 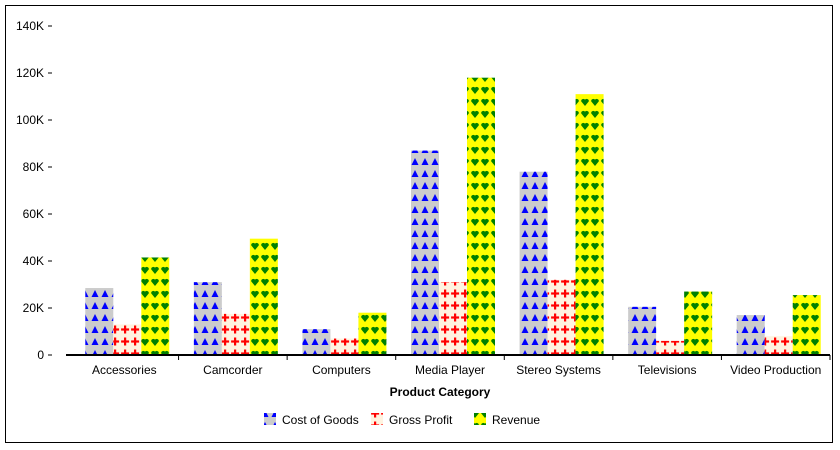 I want to click on y-tick-label: 140K, so click(x=30, y=26).